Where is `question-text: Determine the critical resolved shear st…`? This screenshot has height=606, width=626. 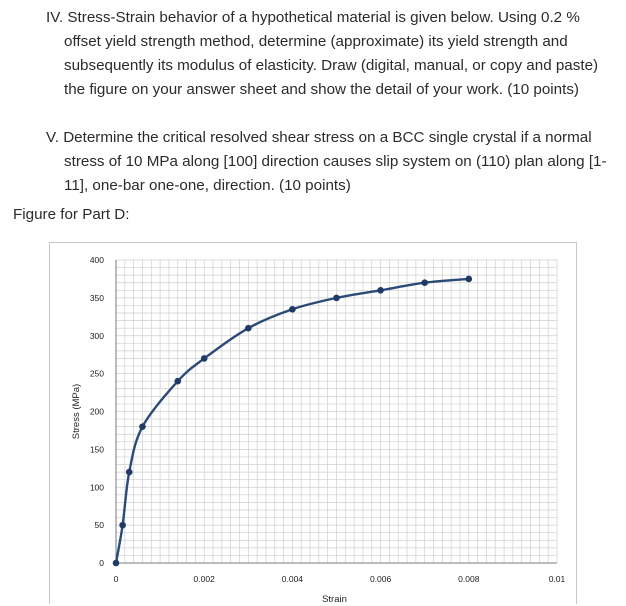
question-text: Determine the critical resolved shear st… is located at coordinates (335, 161).